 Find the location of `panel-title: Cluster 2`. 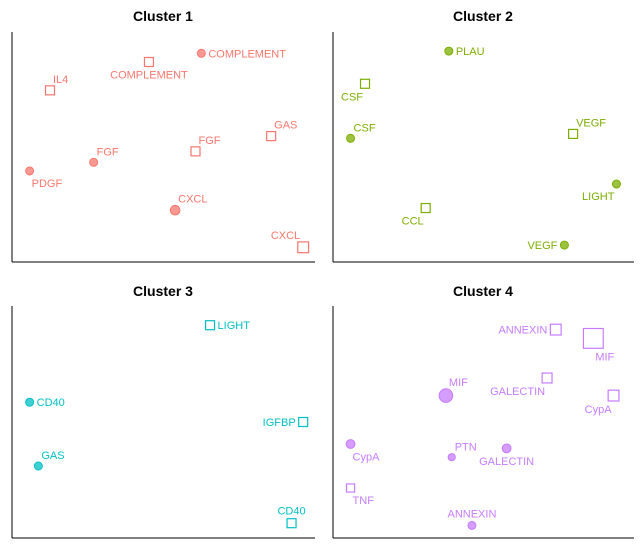

panel-title: Cluster 2 is located at coordinates (483, 16).